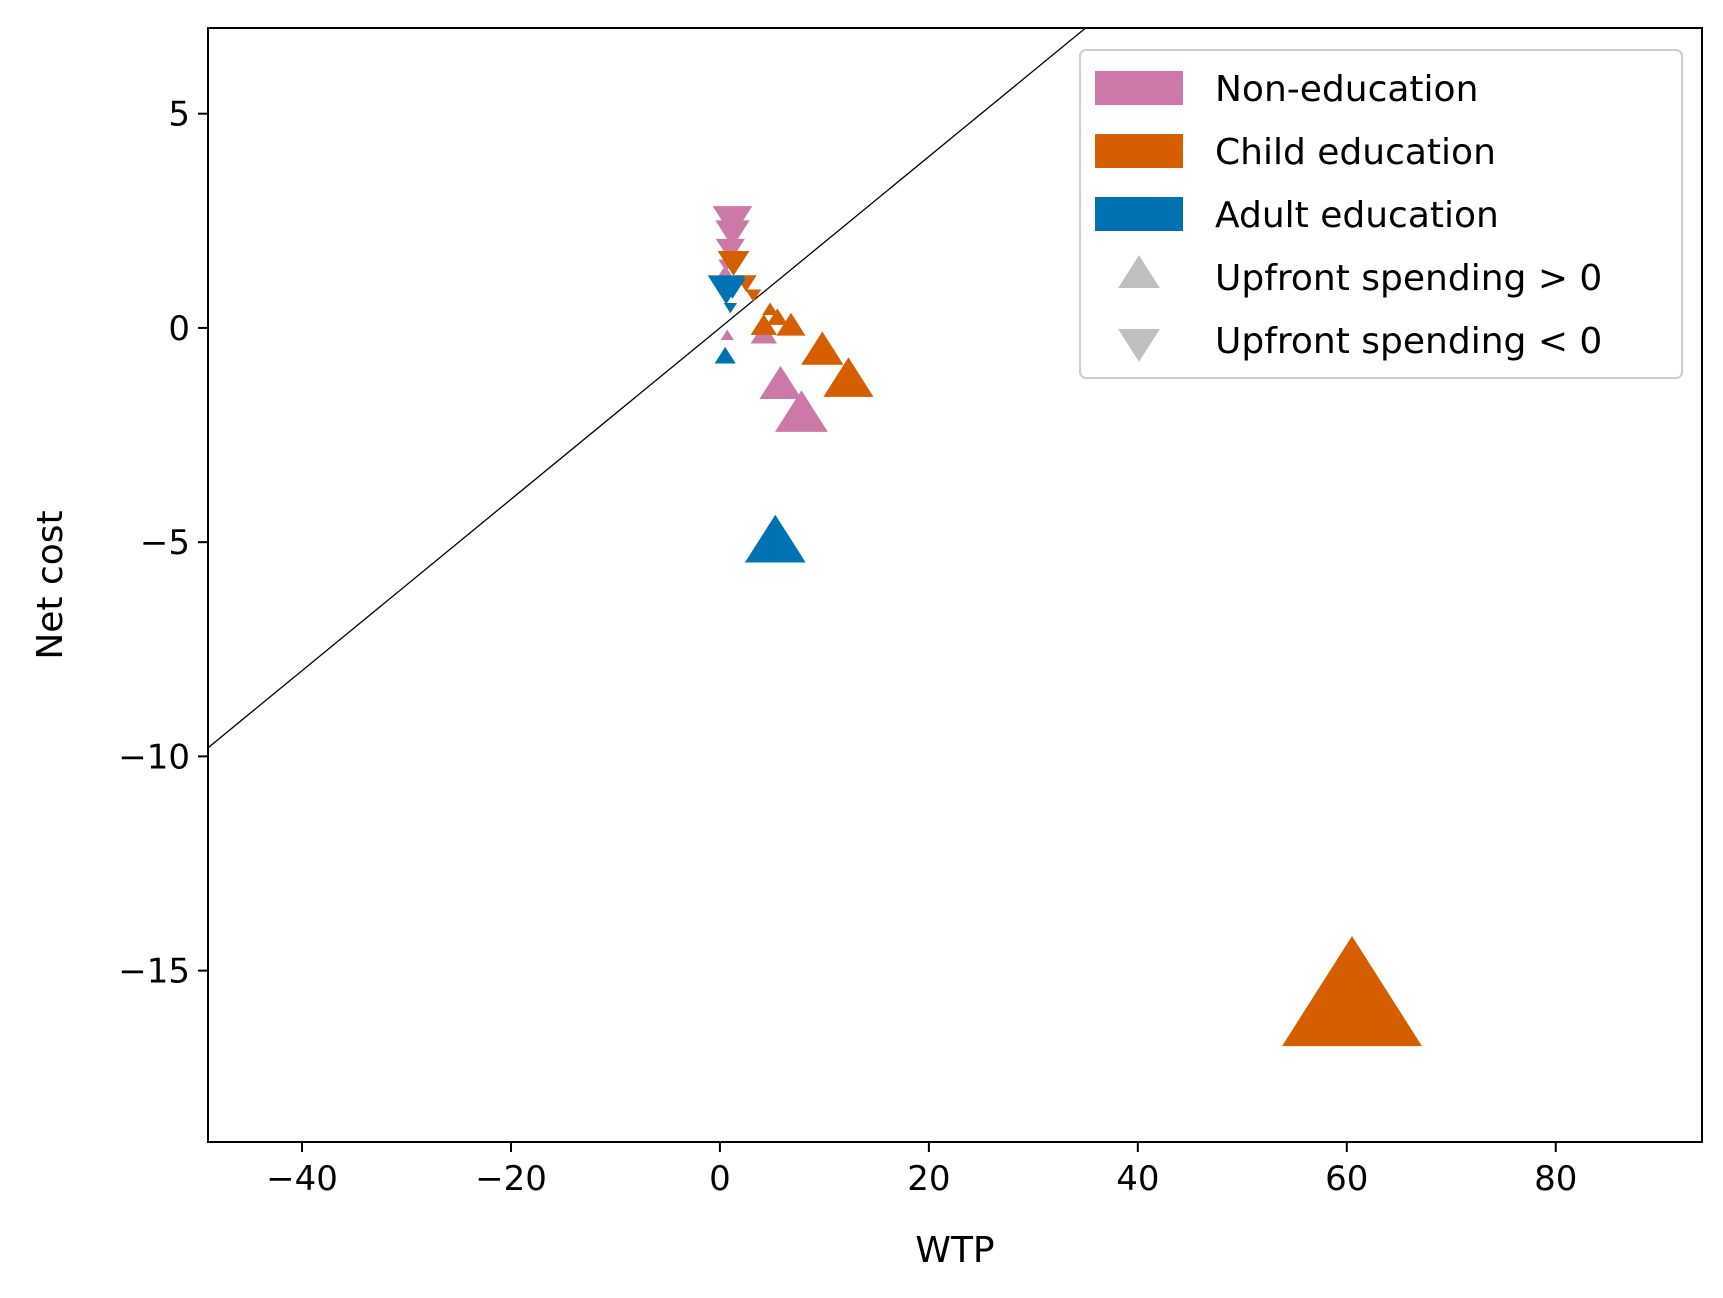 This screenshot has width=1723, height=1298. What do you see at coordinates (720, 1179) in the screenshot?
I see `x-tick-label: 0` at bounding box center [720, 1179].